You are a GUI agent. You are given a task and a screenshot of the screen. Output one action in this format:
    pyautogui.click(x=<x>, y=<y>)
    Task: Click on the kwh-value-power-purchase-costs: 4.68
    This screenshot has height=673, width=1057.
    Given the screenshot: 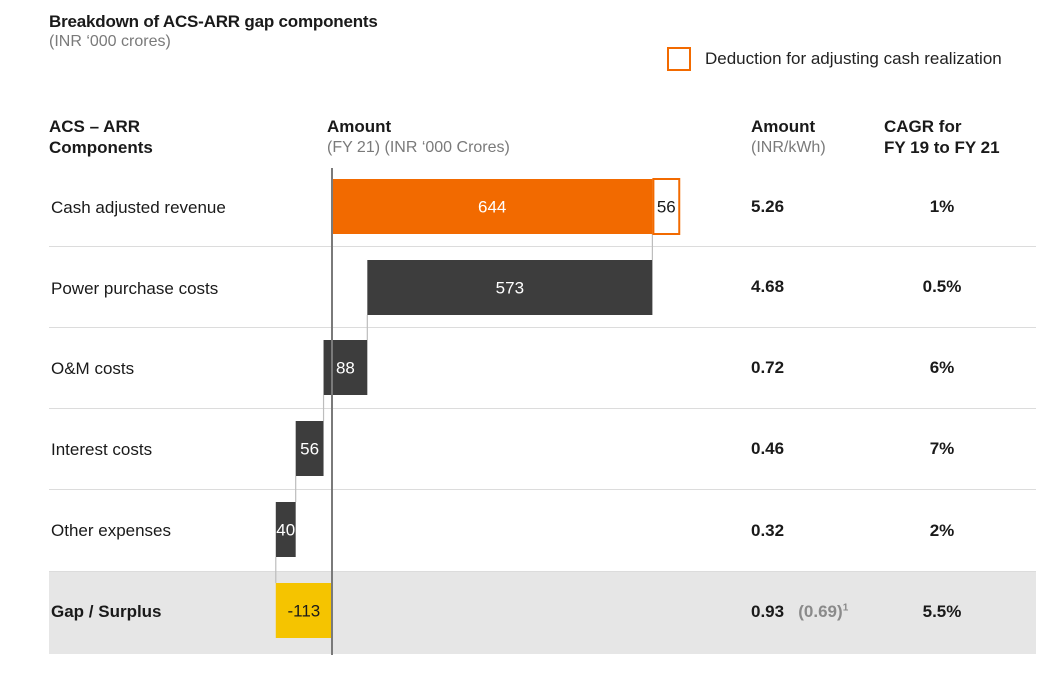 What is the action you would take?
    pyautogui.click(x=768, y=286)
    